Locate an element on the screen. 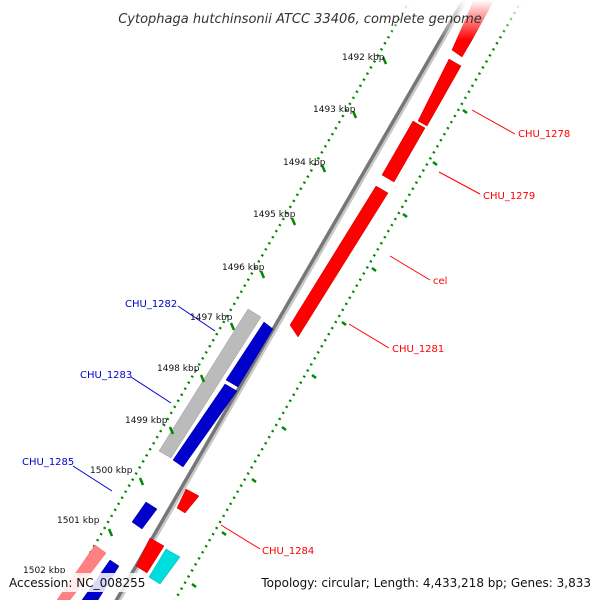  tick-label-1498: 1498 kbp is located at coordinates (178, 369).